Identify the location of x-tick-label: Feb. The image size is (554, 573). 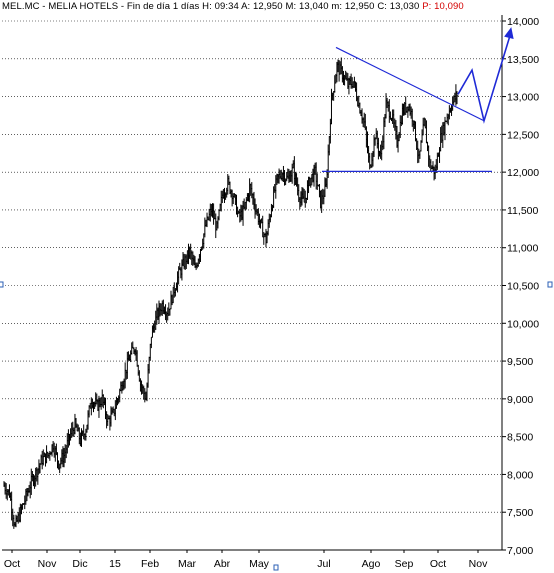
(150, 564).